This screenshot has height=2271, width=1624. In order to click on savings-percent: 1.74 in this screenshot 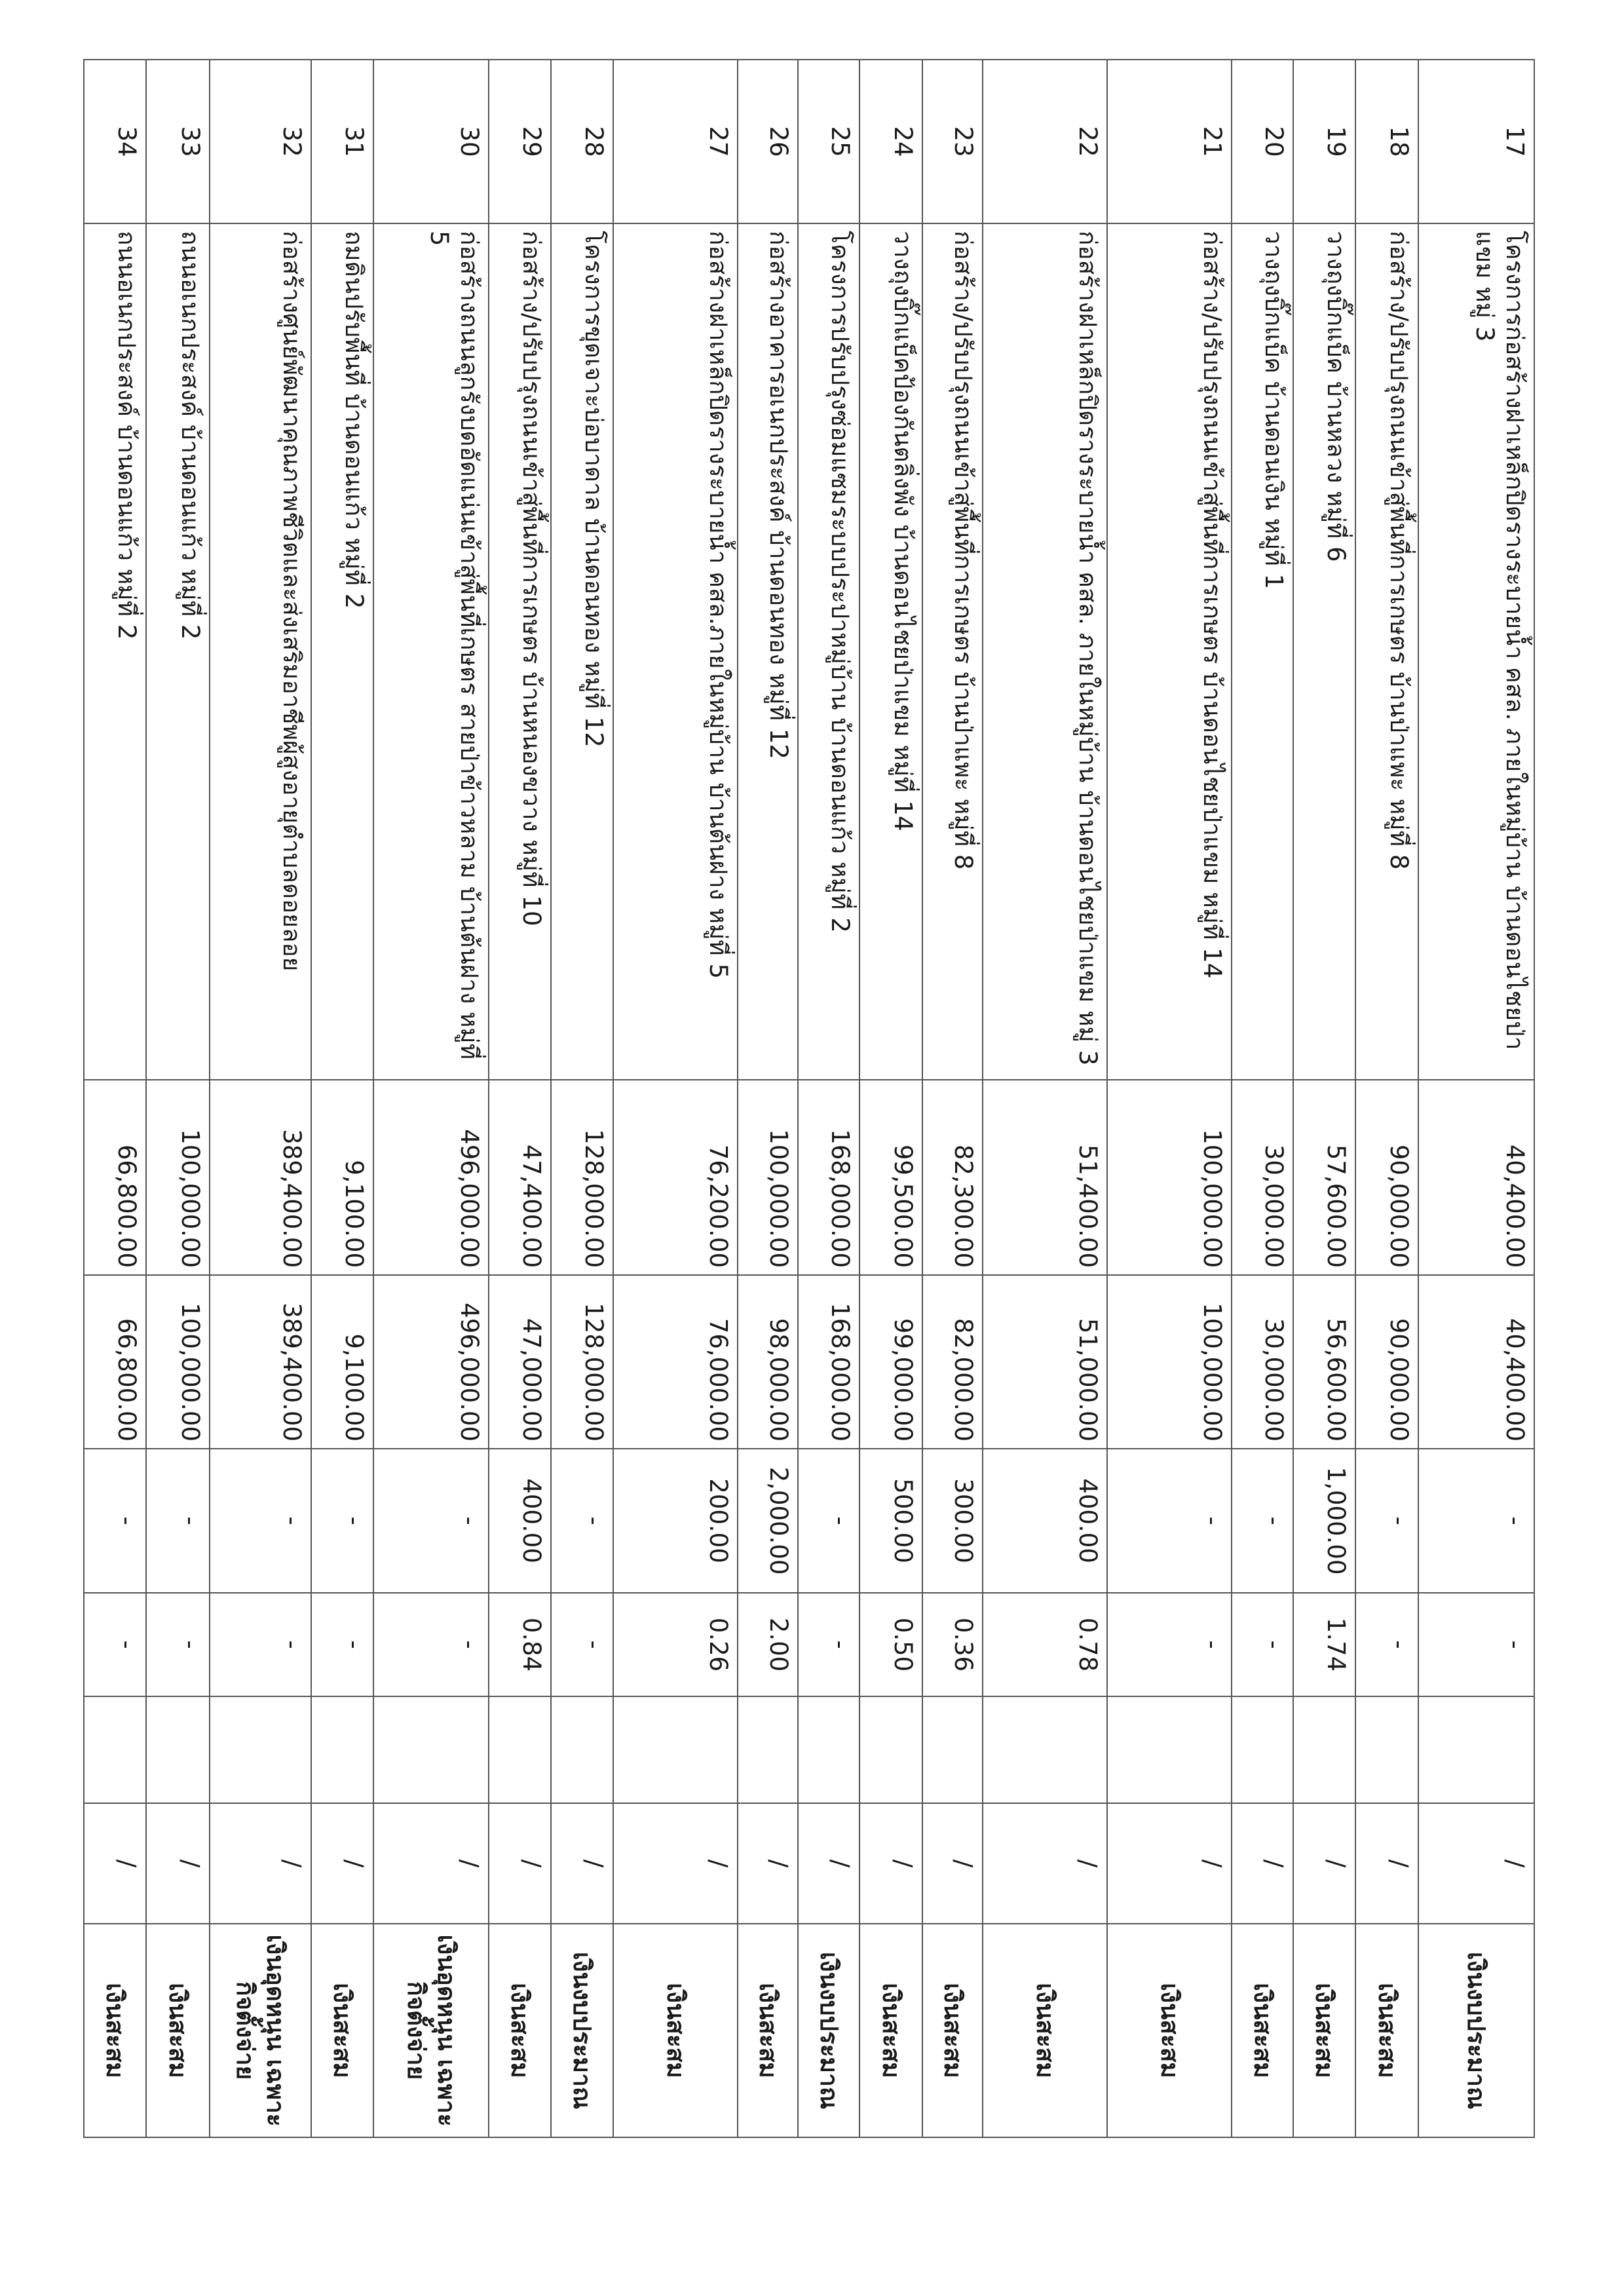, I will do `click(1324, 1644)`.